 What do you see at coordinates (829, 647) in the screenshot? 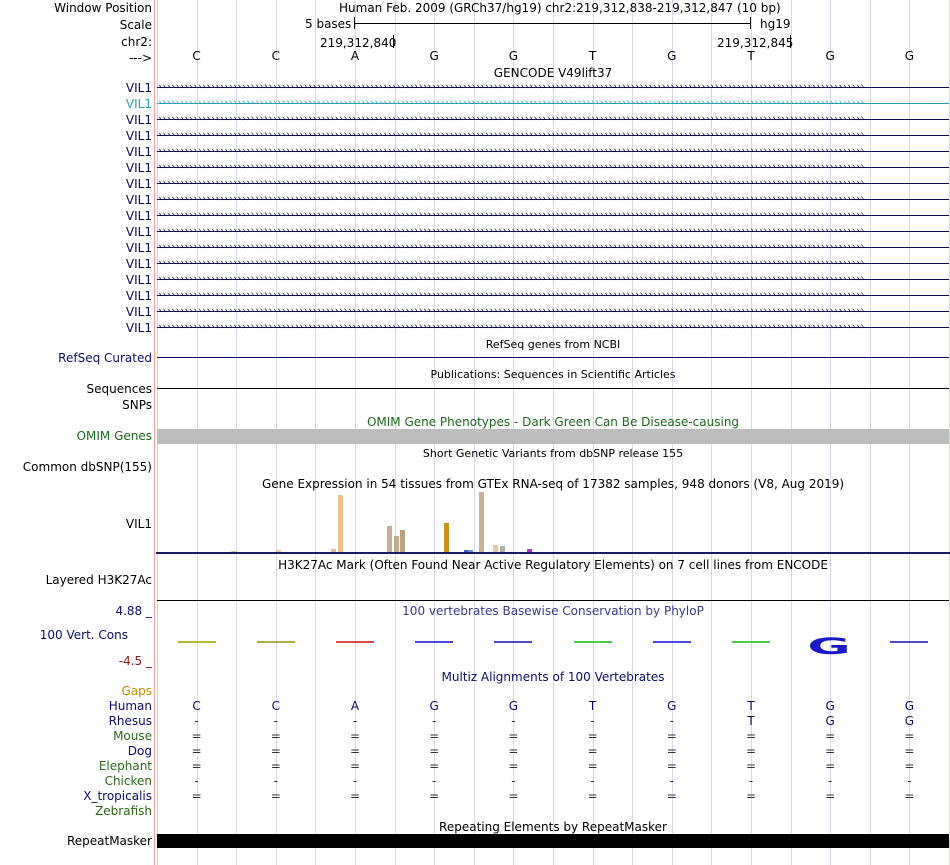
I see `conservation-logo-glyph: G` at bounding box center [829, 647].